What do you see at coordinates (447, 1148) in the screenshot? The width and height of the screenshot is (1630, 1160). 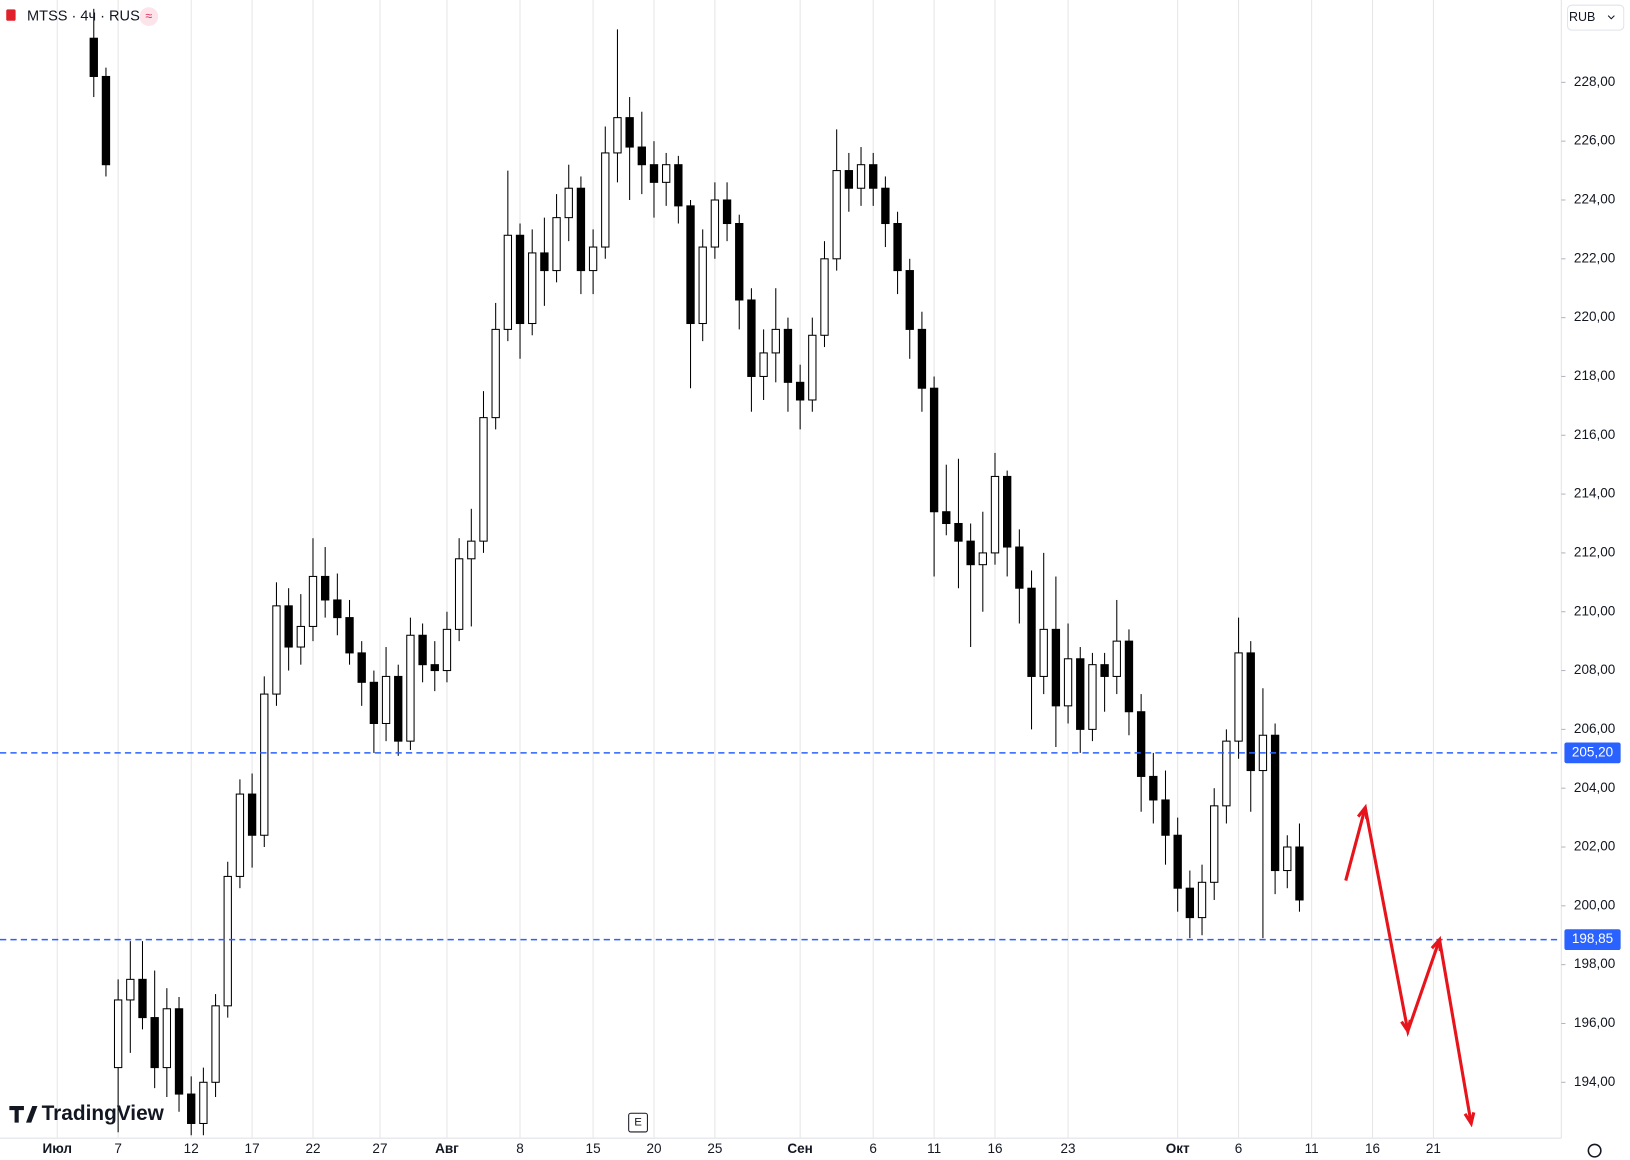 I see `x-tick-label: Авг` at bounding box center [447, 1148].